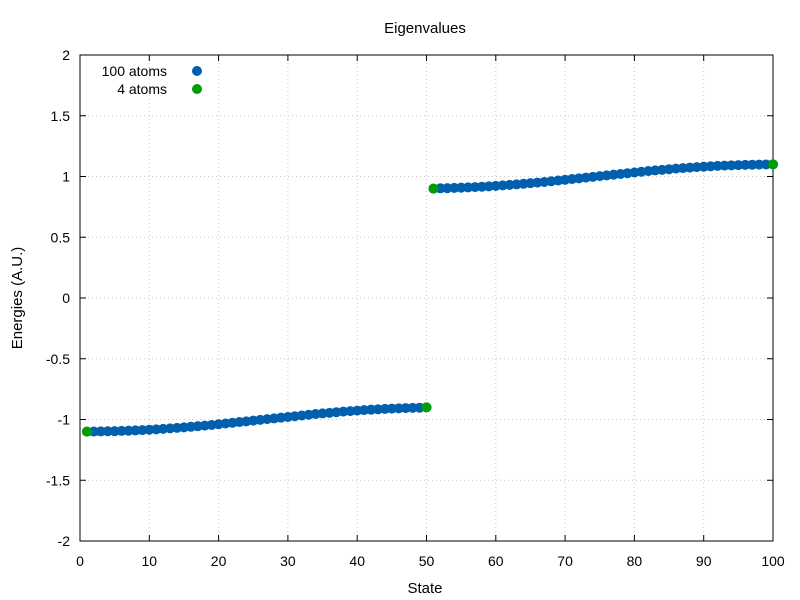 Image resolution: width=800 pixels, height=600 pixels. What do you see at coordinates (58, 480) in the screenshot?
I see `y-tick-label: -1.5` at bounding box center [58, 480].